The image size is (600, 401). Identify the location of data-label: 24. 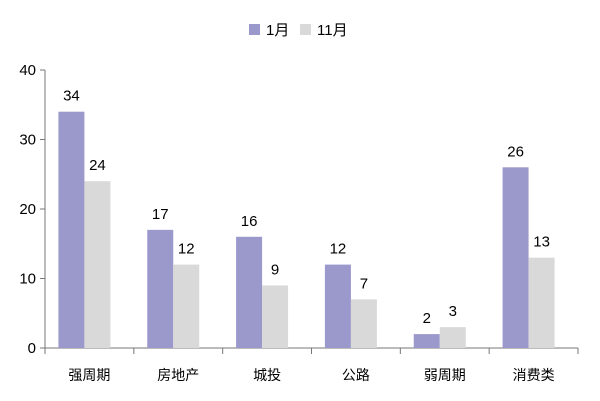
(97, 165).